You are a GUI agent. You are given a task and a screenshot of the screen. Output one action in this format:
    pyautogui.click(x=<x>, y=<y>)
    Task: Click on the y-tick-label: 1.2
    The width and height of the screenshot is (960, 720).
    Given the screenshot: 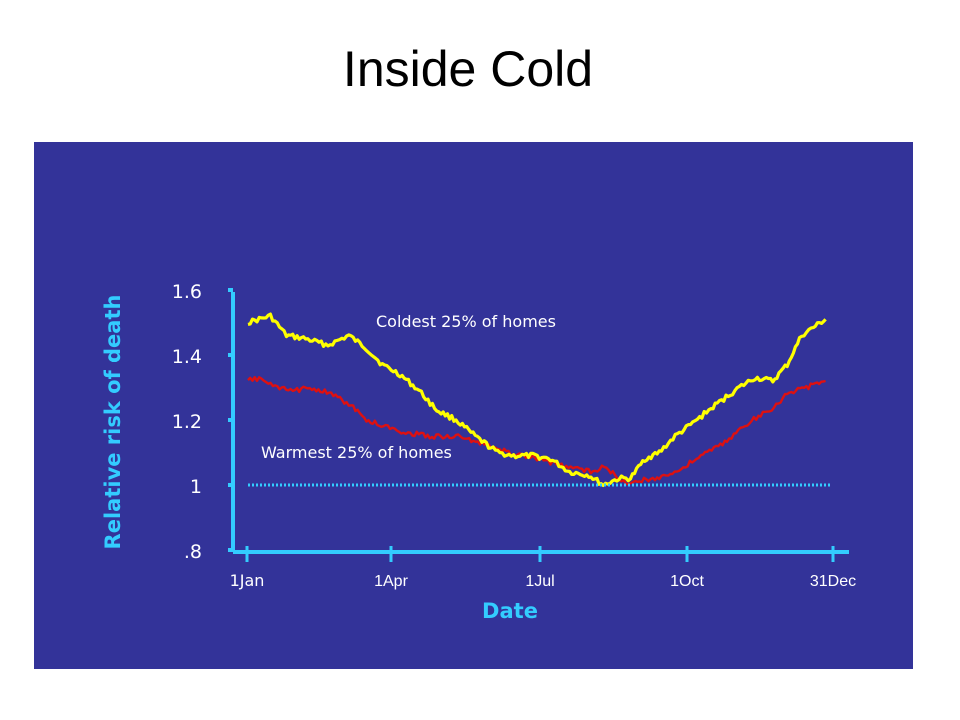 What is the action you would take?
    pyautogui.click(x=187, y=422)
    